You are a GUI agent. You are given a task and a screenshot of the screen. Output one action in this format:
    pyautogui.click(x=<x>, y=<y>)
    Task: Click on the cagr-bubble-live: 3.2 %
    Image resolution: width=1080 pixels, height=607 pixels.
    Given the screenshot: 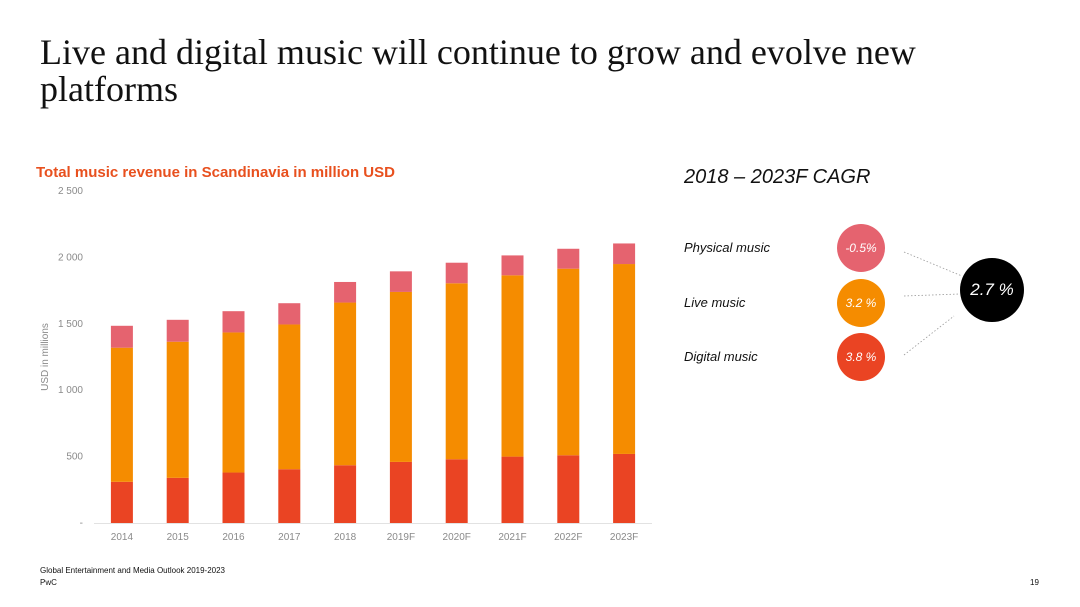 What is the action you would take?
    pyautogui.click(x=861, y=303)
    